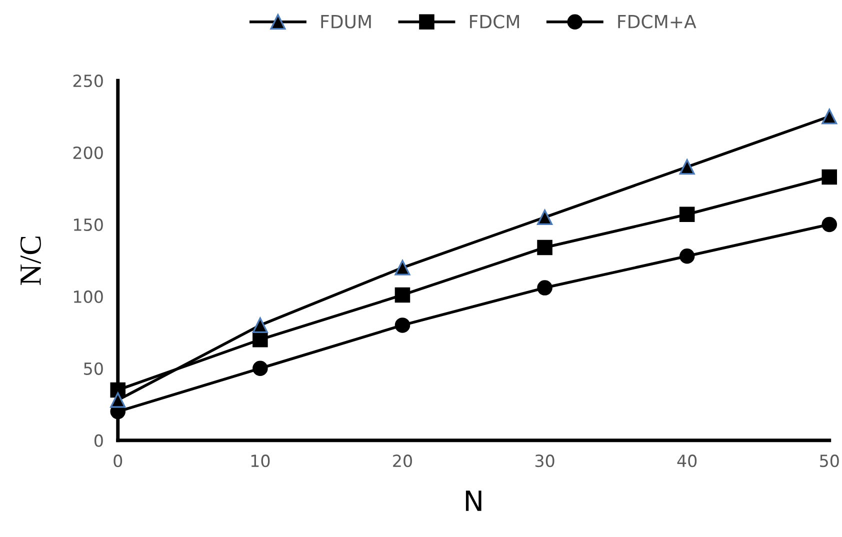  I want to click on legend-label: FDUM, so click(346, 21).